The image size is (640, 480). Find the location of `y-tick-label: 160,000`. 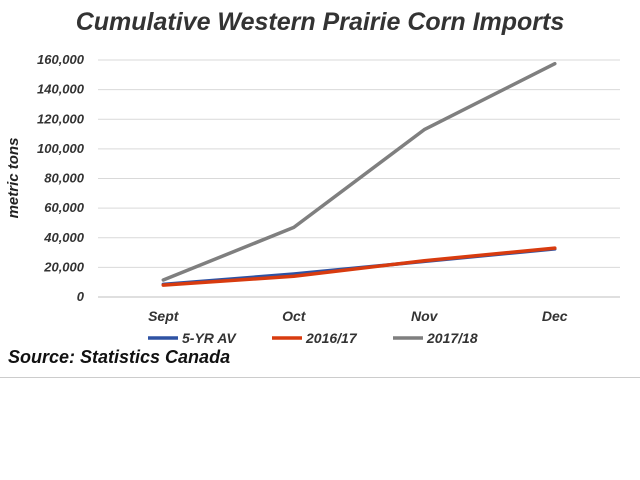

y-tick-label: 160,000 is located at coordinates (61, 59).